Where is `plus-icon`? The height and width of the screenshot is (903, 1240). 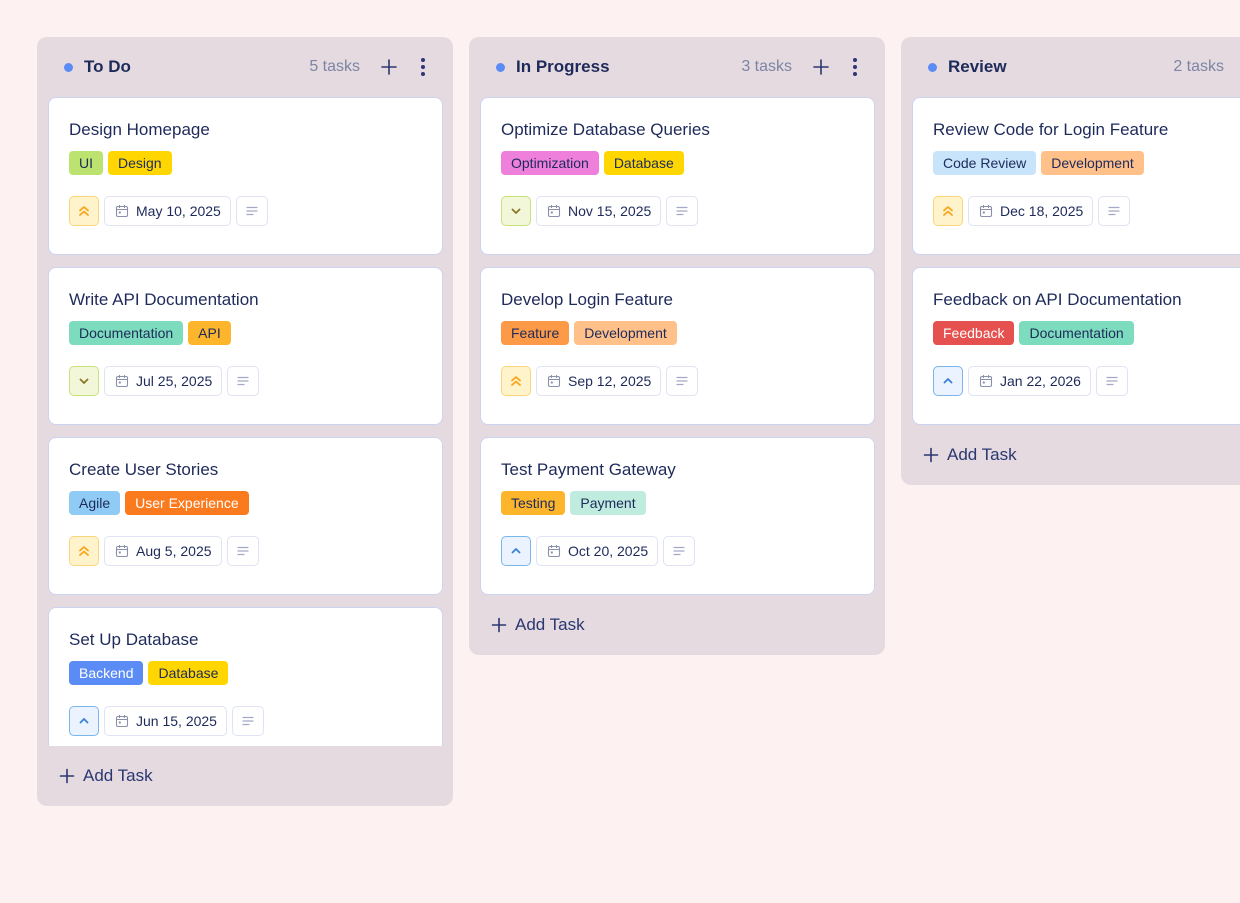
plus-icon is located at coordinates (389, 67).